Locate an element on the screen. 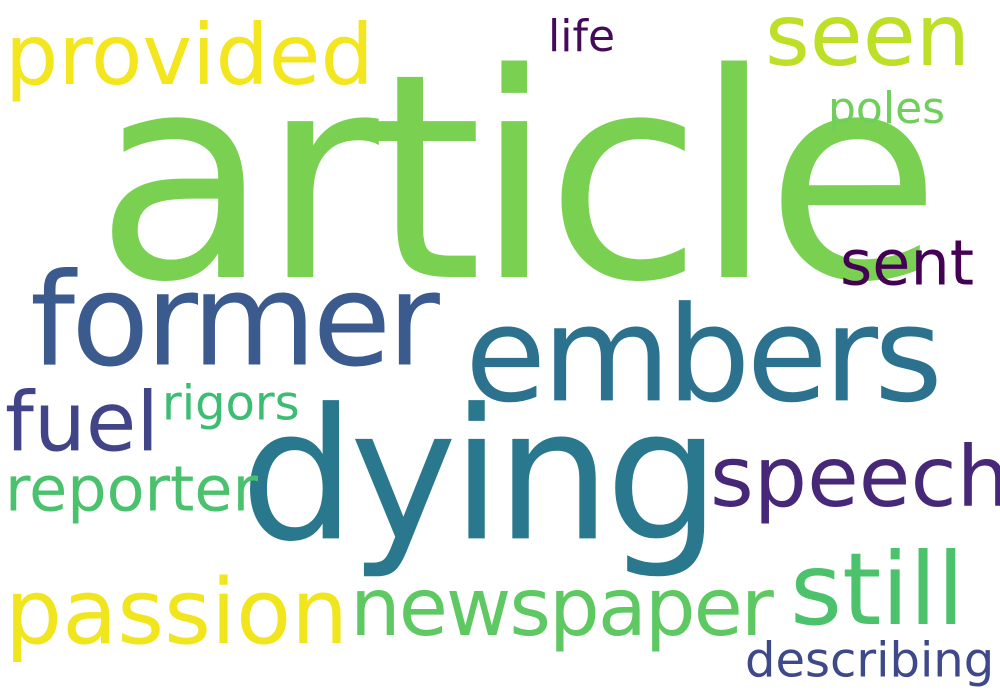  word-seen: seen is located at coordinates (868, 43).